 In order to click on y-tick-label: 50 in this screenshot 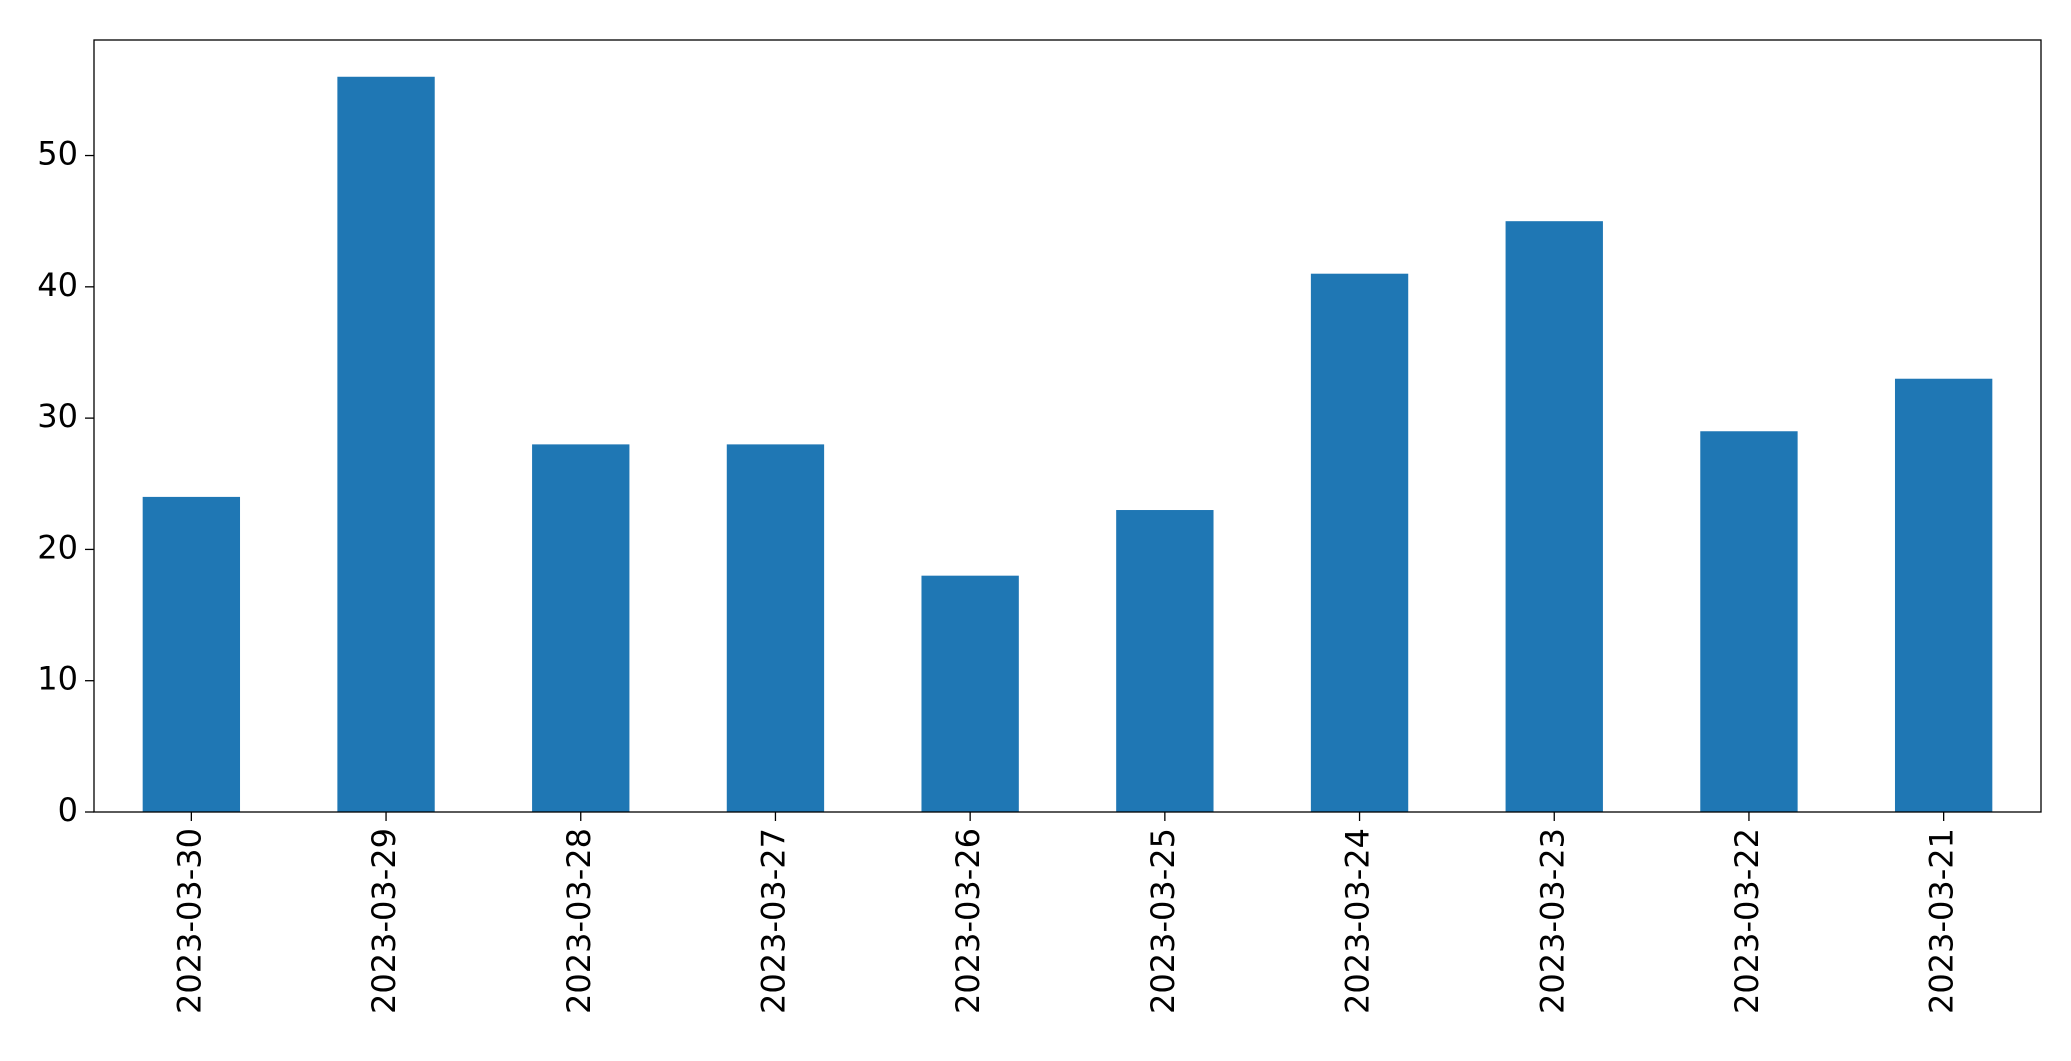, I will do `click(57, 154)`.